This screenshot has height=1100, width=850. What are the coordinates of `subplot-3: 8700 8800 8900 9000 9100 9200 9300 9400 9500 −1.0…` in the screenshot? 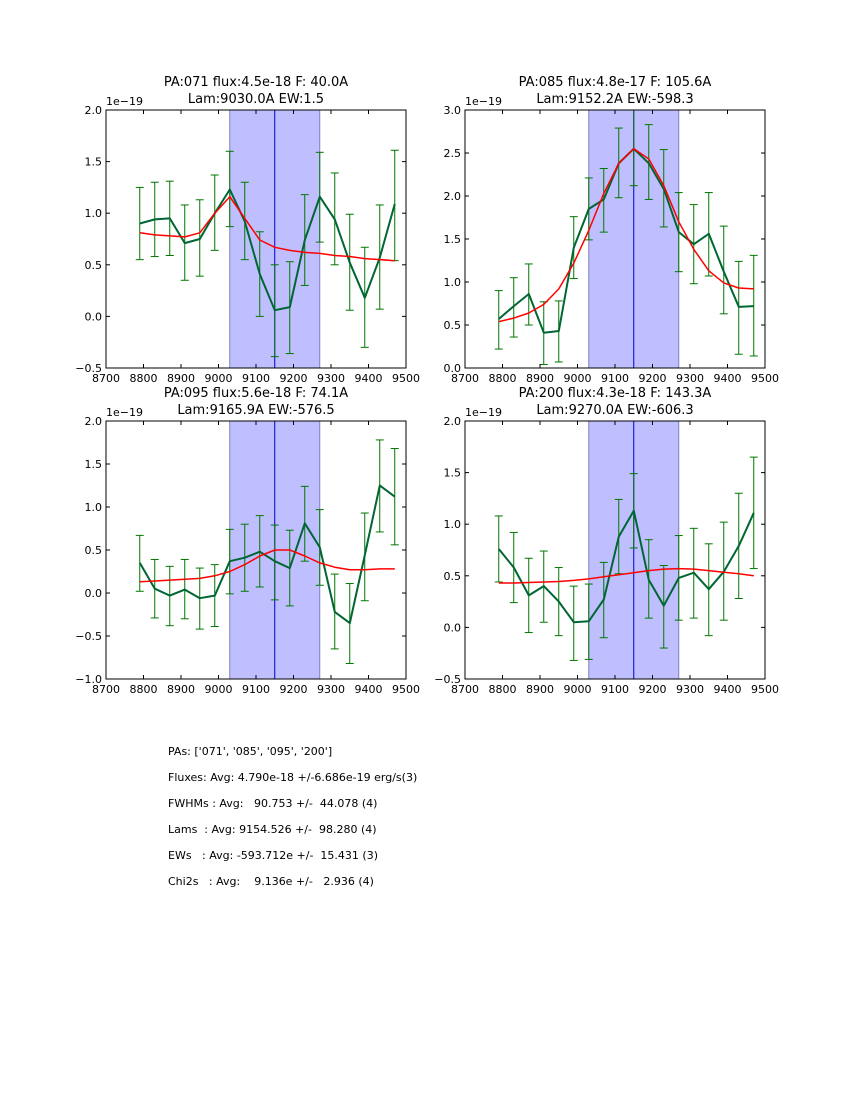 It's located at (247, 541).